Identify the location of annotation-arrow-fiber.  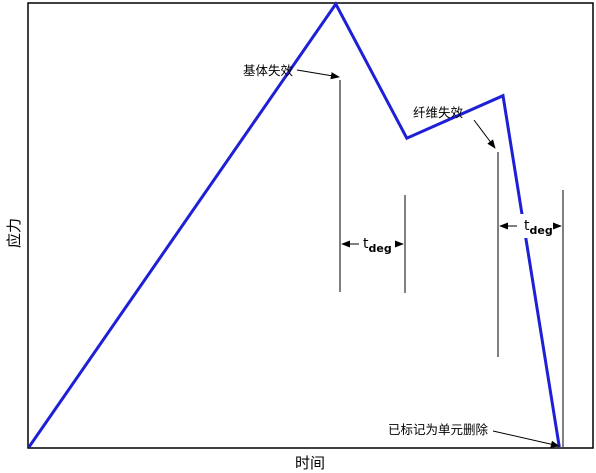
(484, 134).